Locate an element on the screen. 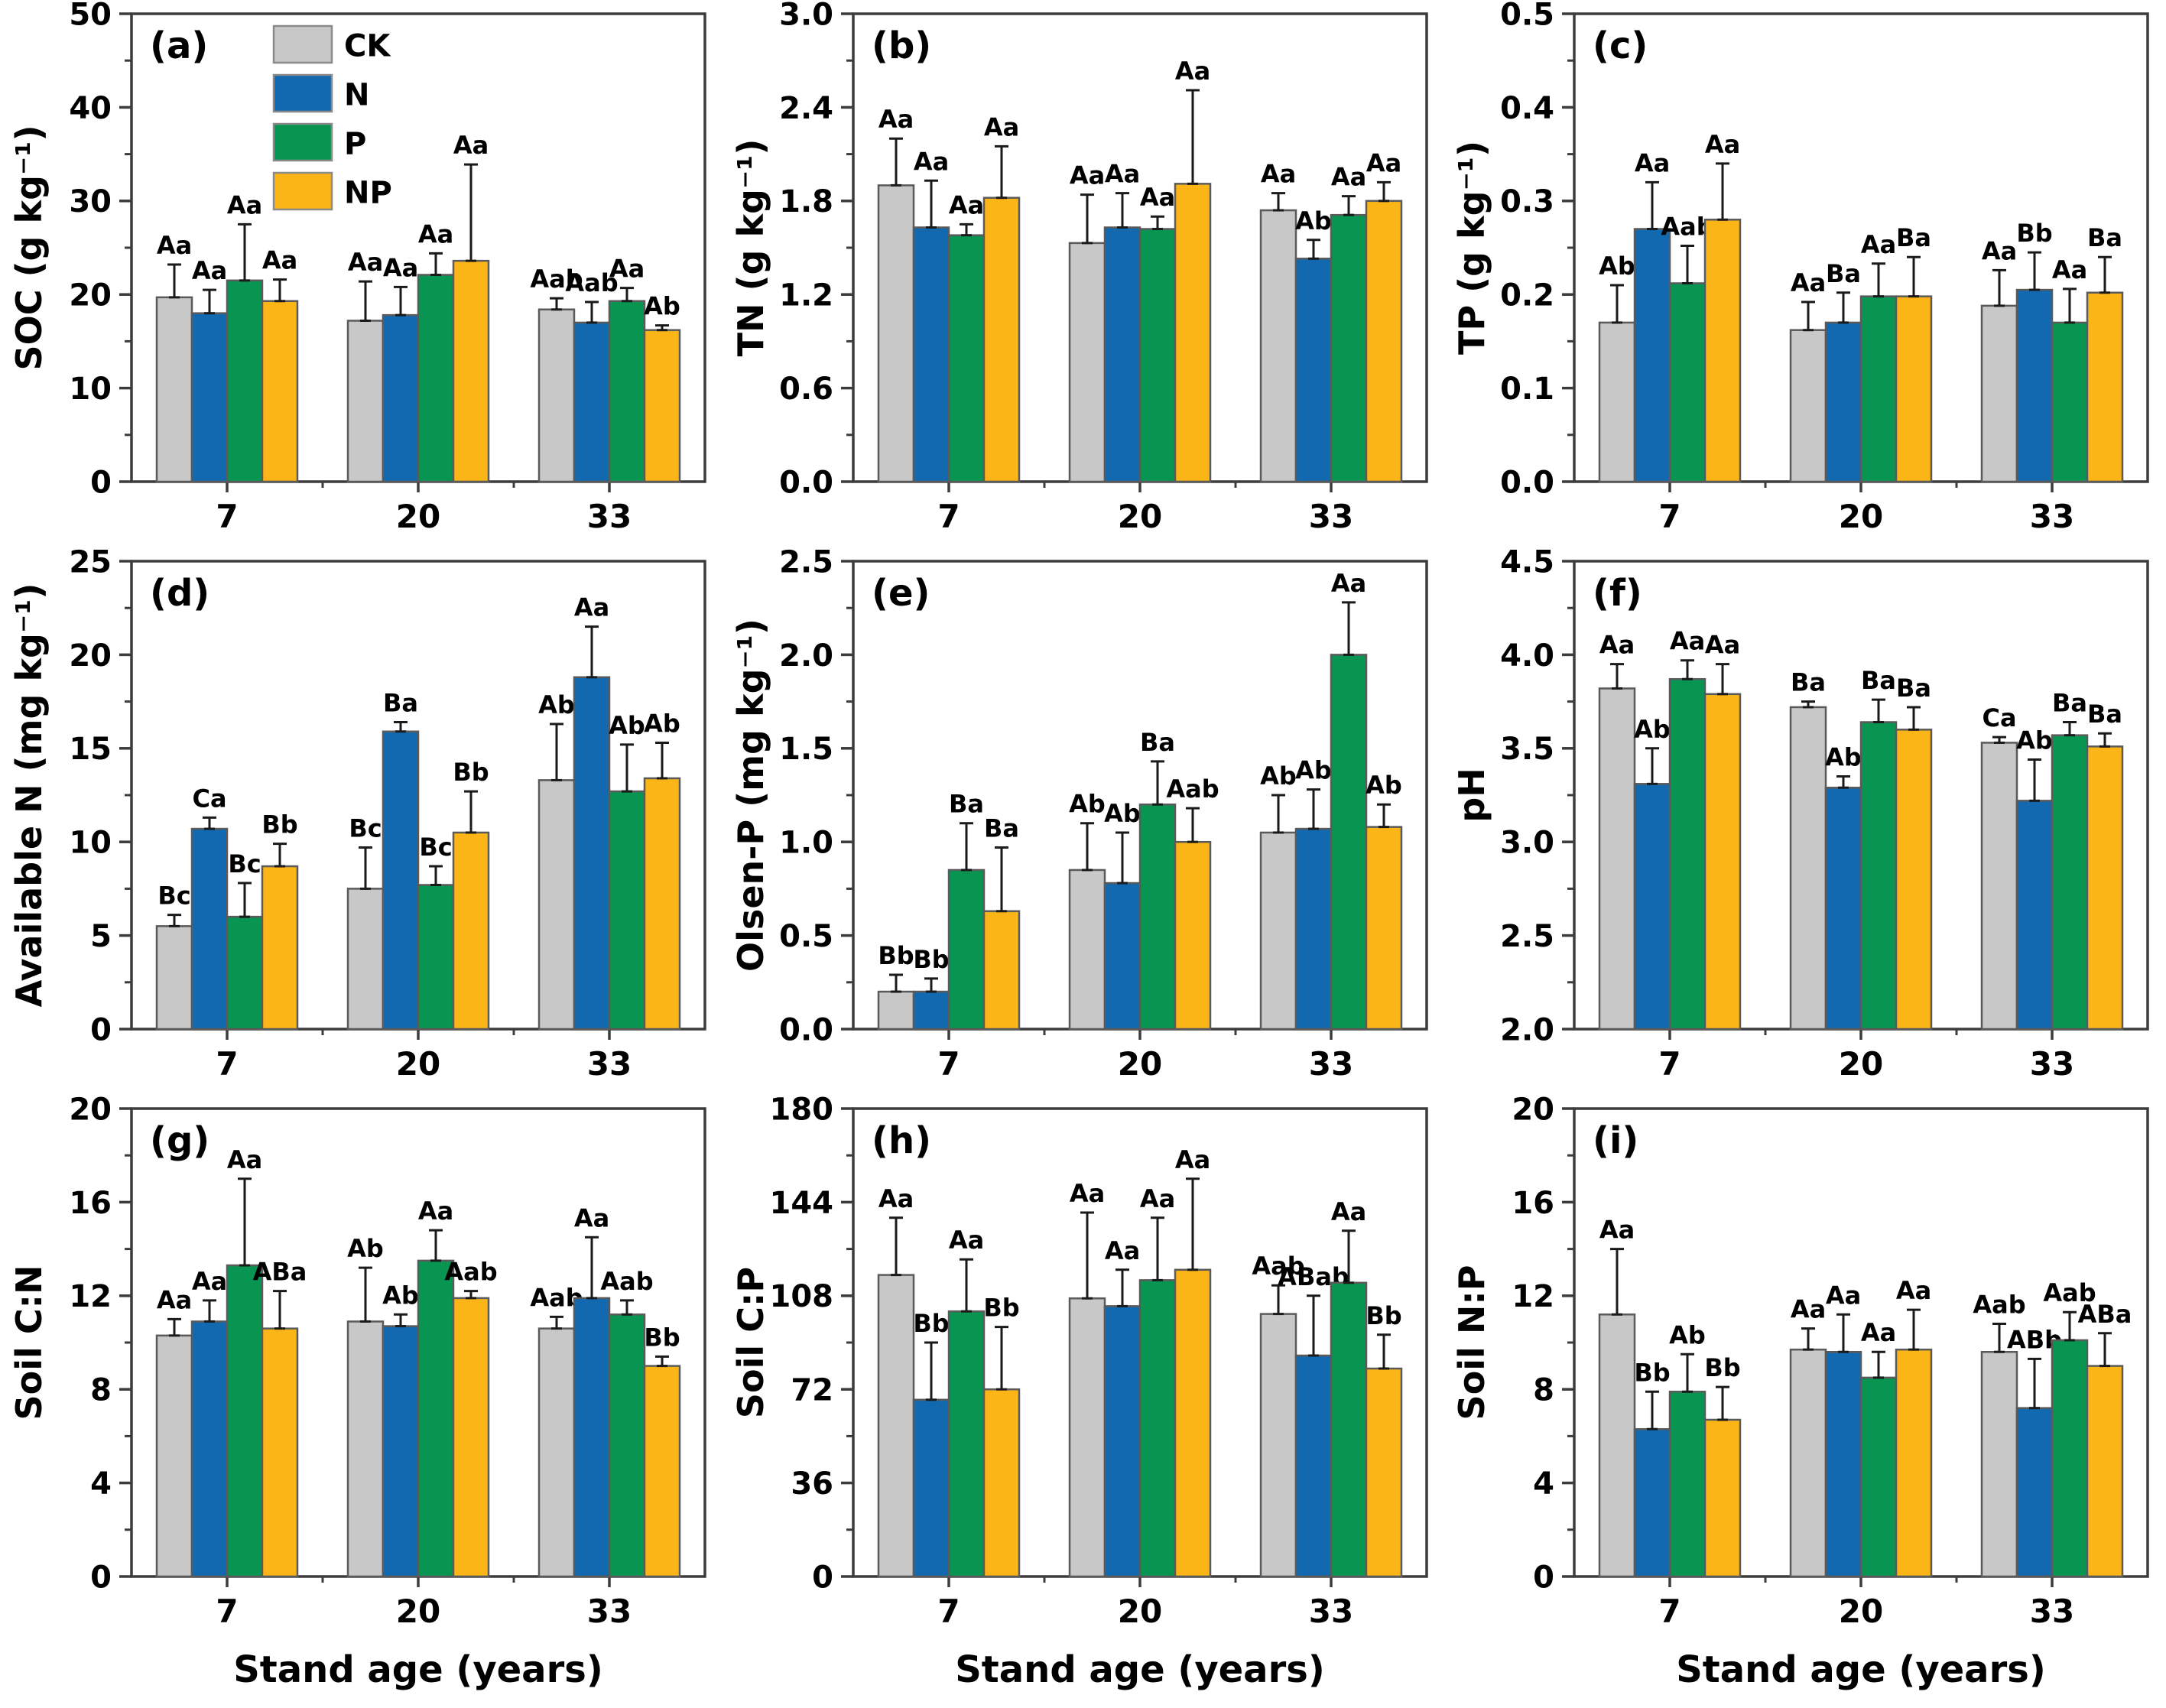  legend-swatch-NP is located at coordinates (302, 191).